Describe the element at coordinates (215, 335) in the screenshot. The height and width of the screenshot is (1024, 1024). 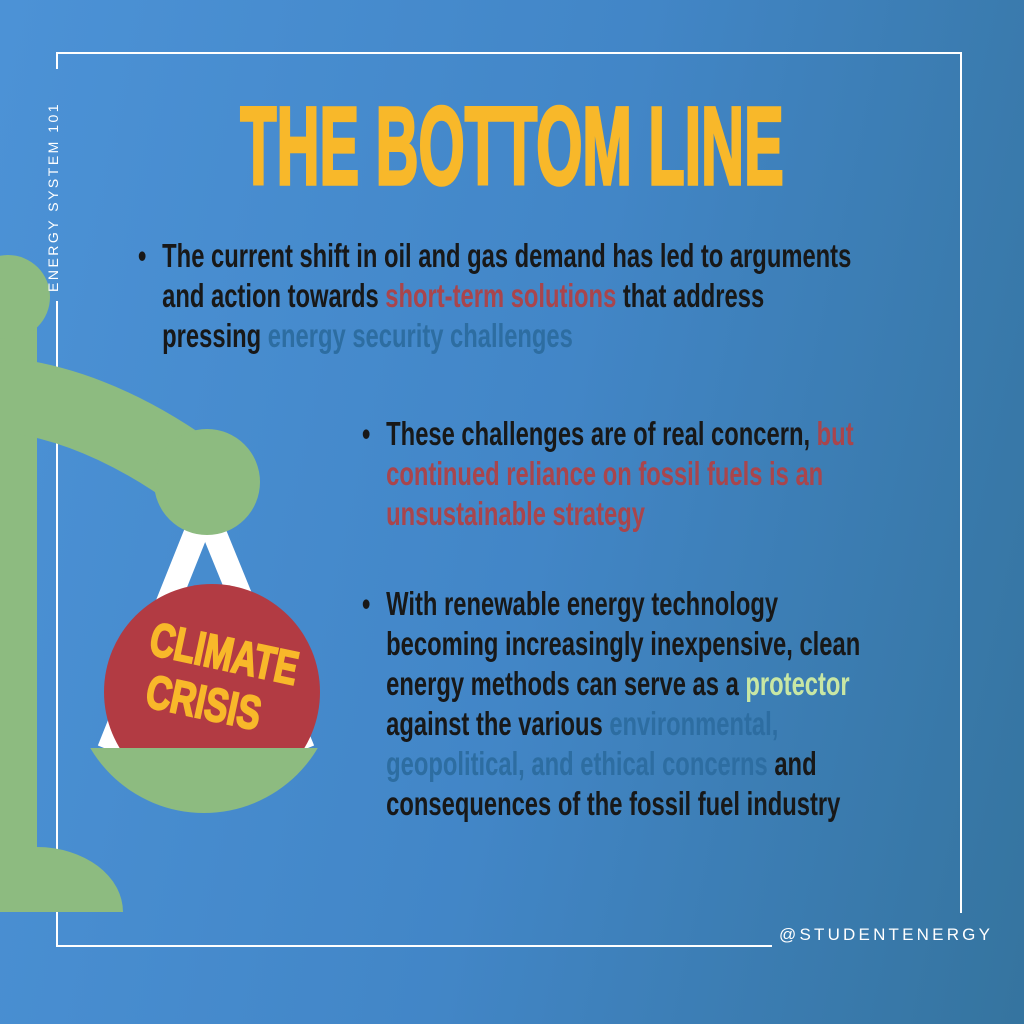
I see `text-segment: pressing` at that location.